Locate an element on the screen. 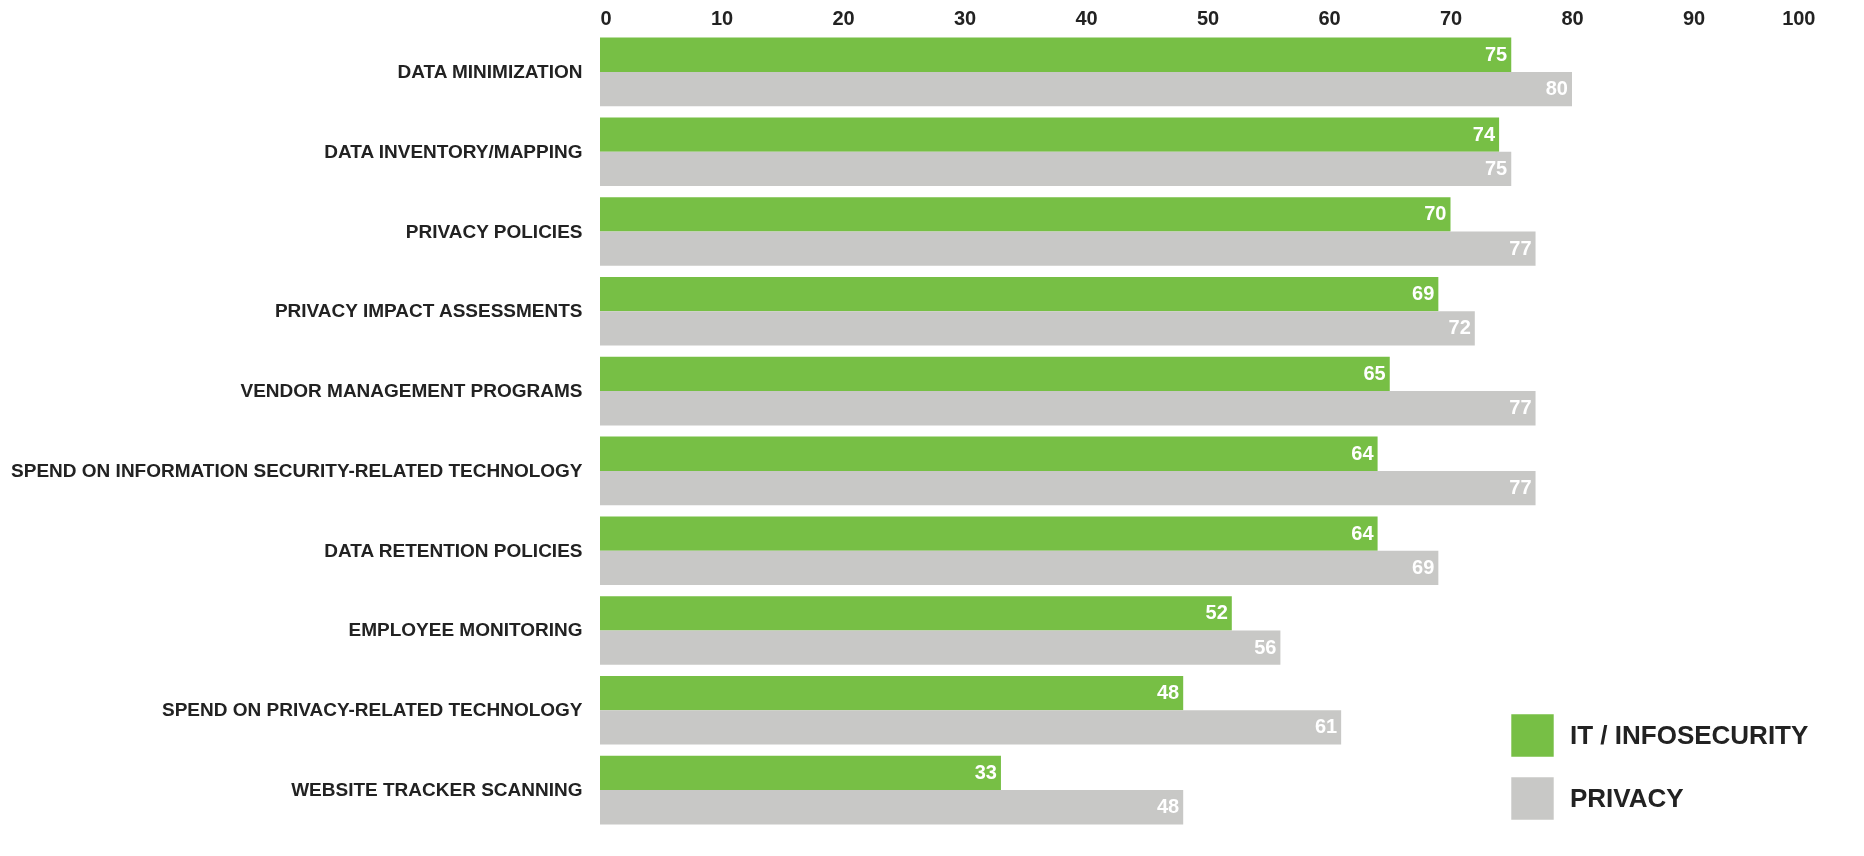 Image resolution: width=1864 pixels, height=856 pixels. legend-label: IT / INFOSECURITY is located at coordinates (1689, 734).